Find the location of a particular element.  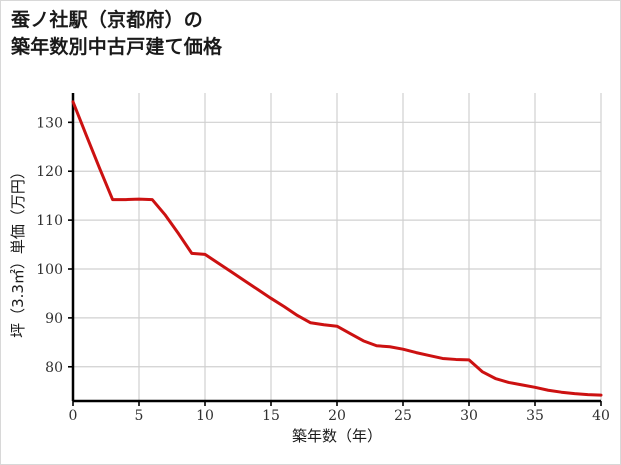

x-tick-labels: 0 5 10 15 20 25 30 35 40 is located at coordinates (339, 416).